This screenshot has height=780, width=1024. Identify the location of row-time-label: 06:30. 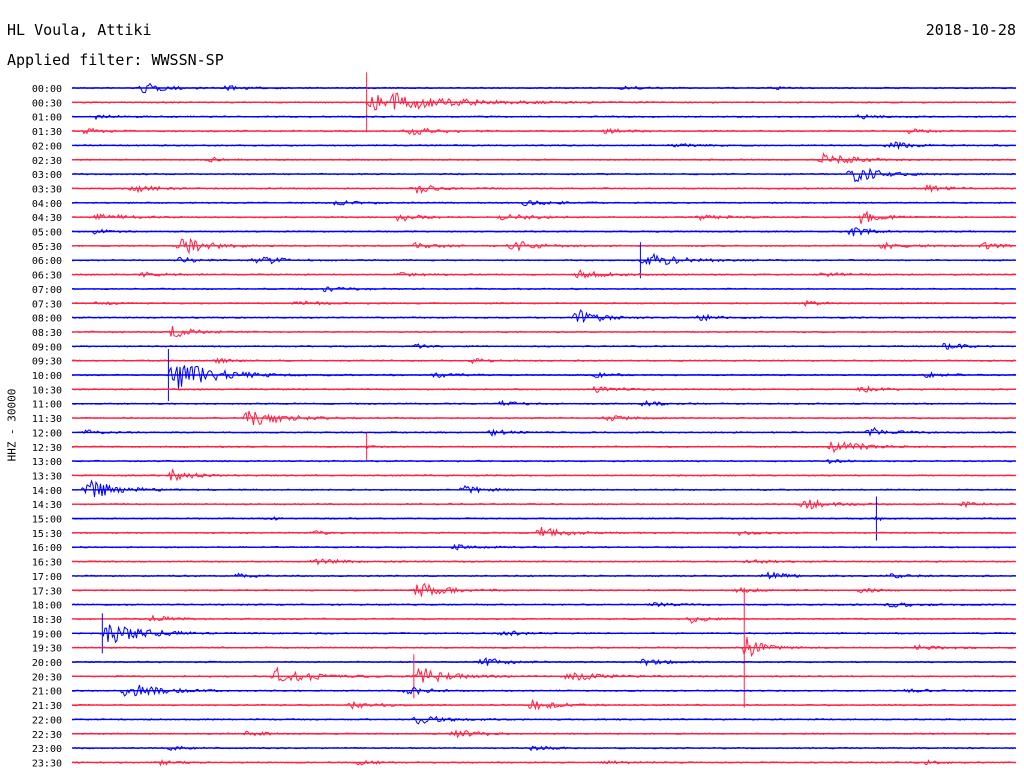
(47, 276).